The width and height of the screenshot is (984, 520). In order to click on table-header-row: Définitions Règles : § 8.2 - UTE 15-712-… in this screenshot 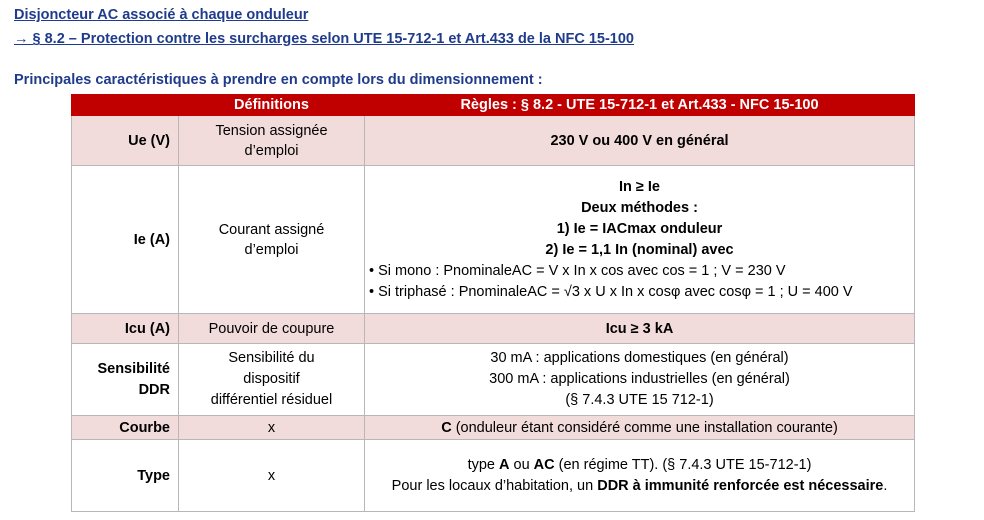, I will do `click(493, 105)`.